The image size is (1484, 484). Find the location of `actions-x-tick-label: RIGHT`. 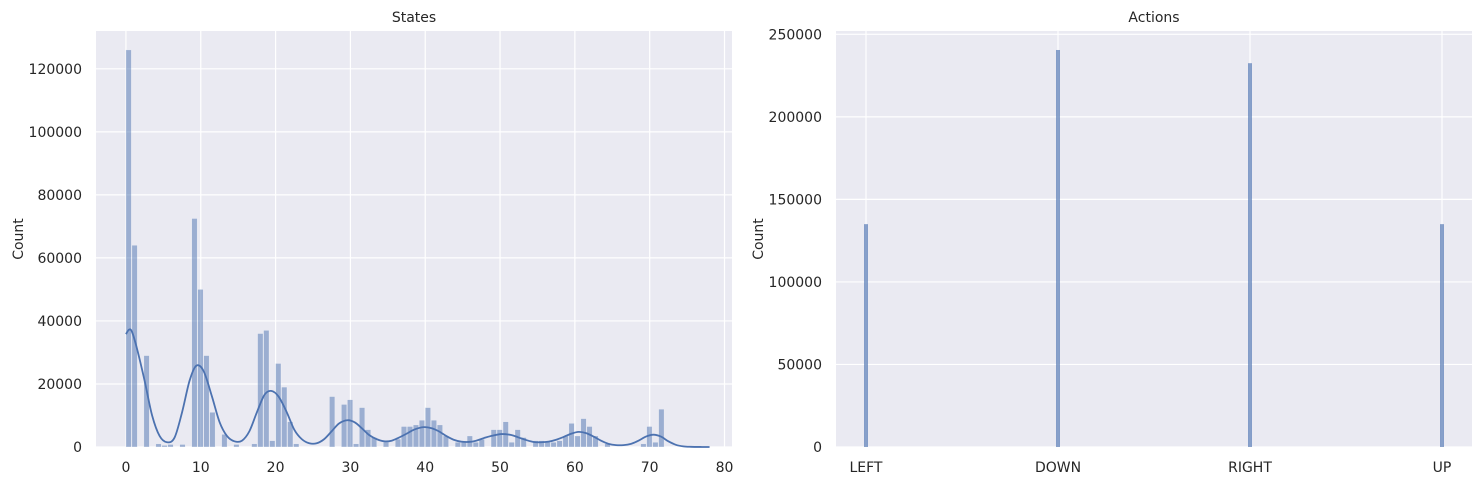

actions-x-tick-label: RIGHT is located at coordinates (1250, 468).